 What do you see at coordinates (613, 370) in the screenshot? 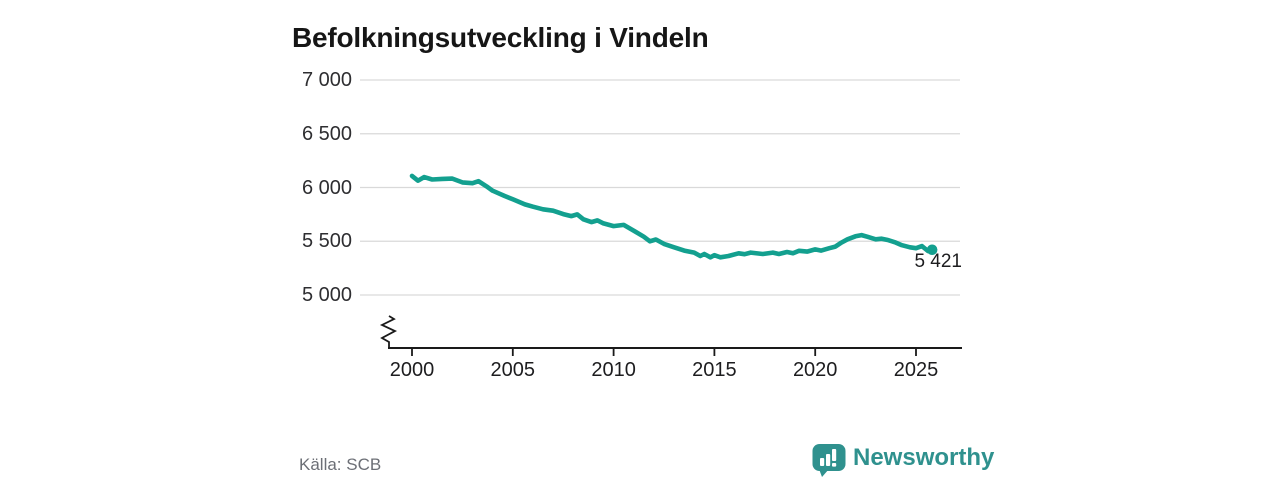
I see `x-tick-label: 2010` at bounding box center [613, 370].